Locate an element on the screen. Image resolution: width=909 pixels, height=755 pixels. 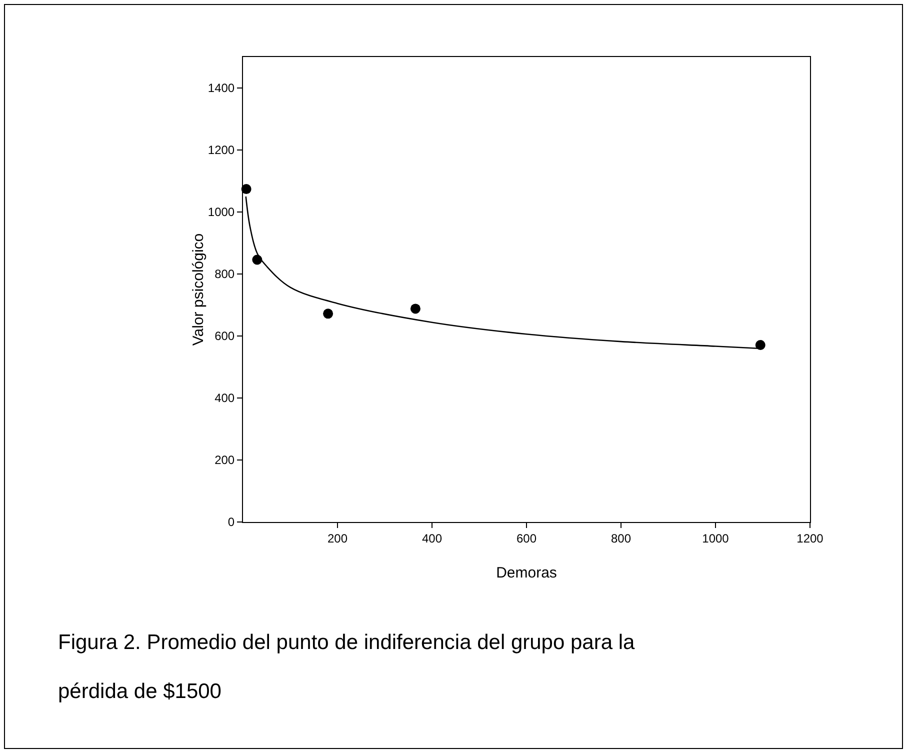
y-tick-label: 1200 is located at coordinates (221, 150).